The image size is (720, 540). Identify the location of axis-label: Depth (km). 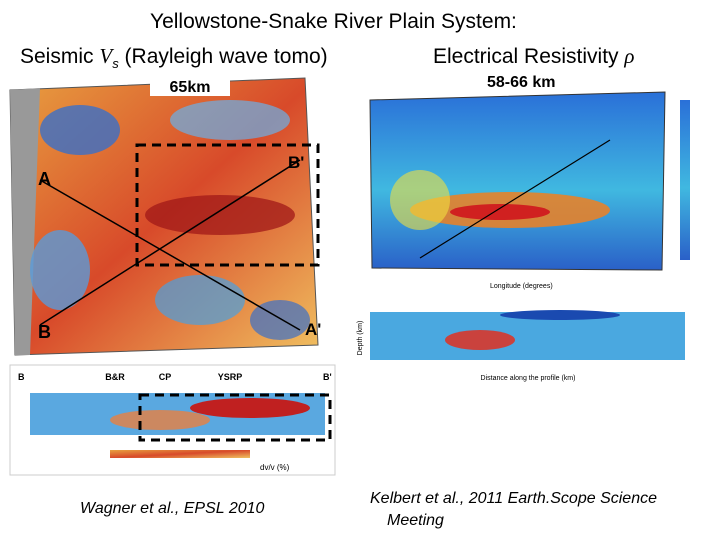
(360, 338).